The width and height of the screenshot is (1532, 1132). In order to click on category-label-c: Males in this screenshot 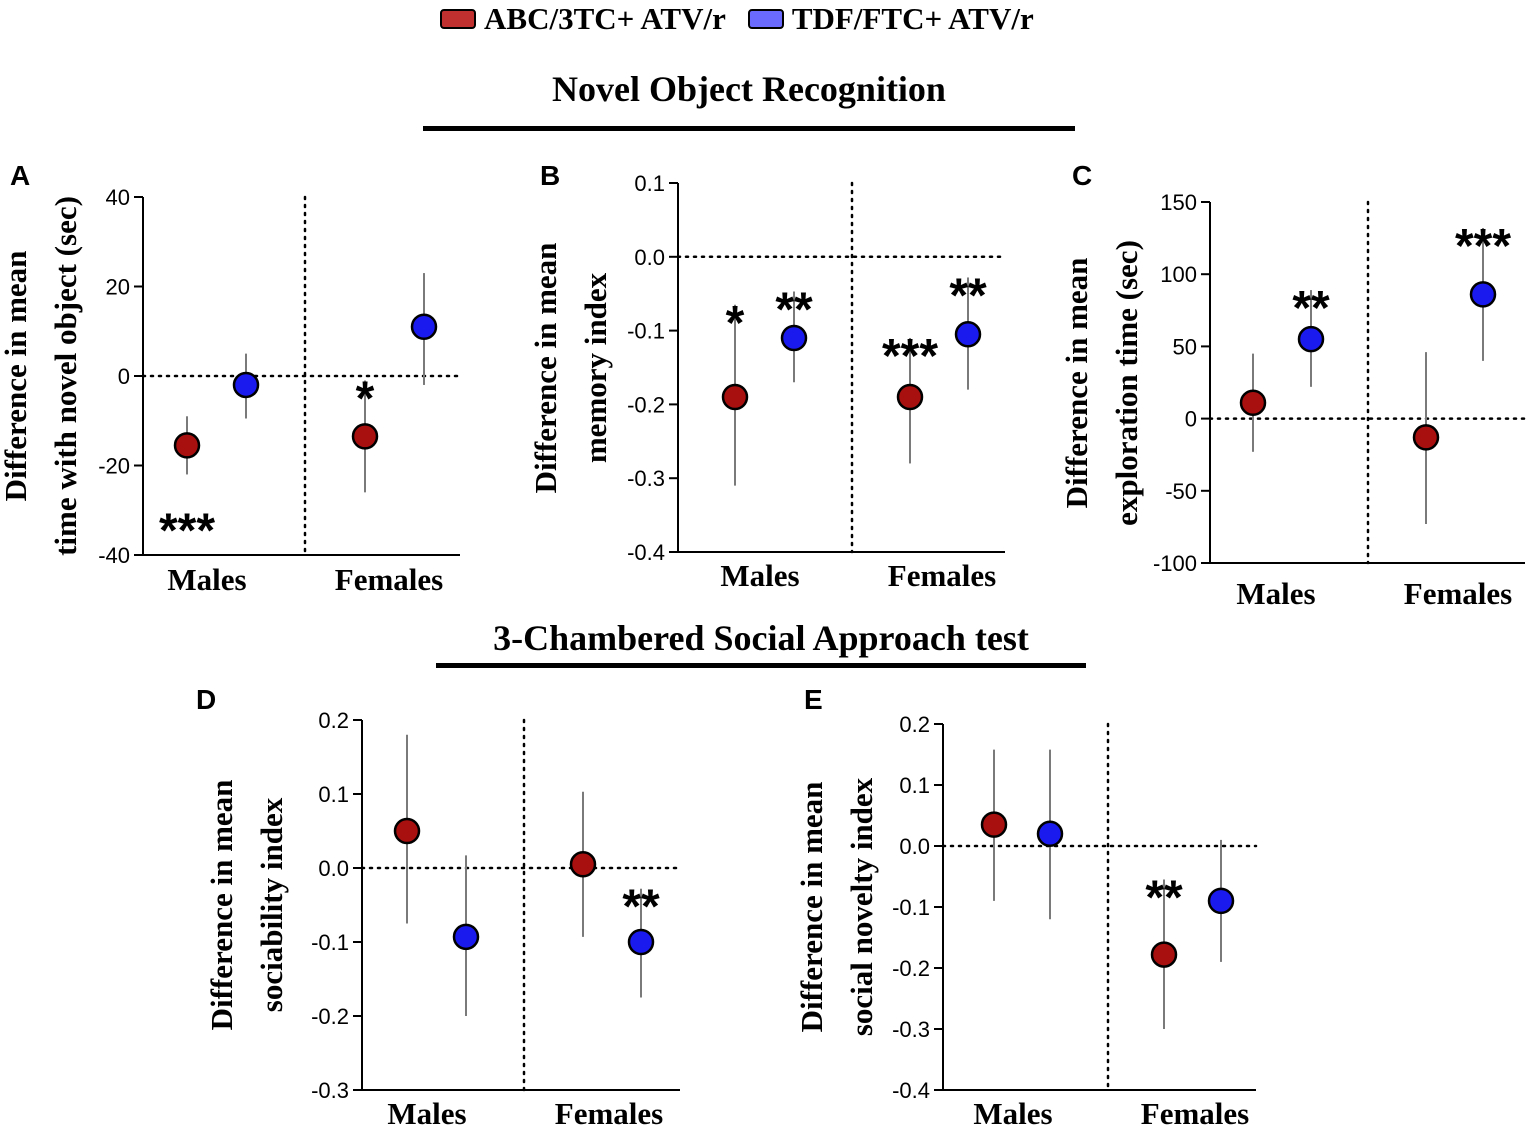, I will do `click(1275, 593)`.